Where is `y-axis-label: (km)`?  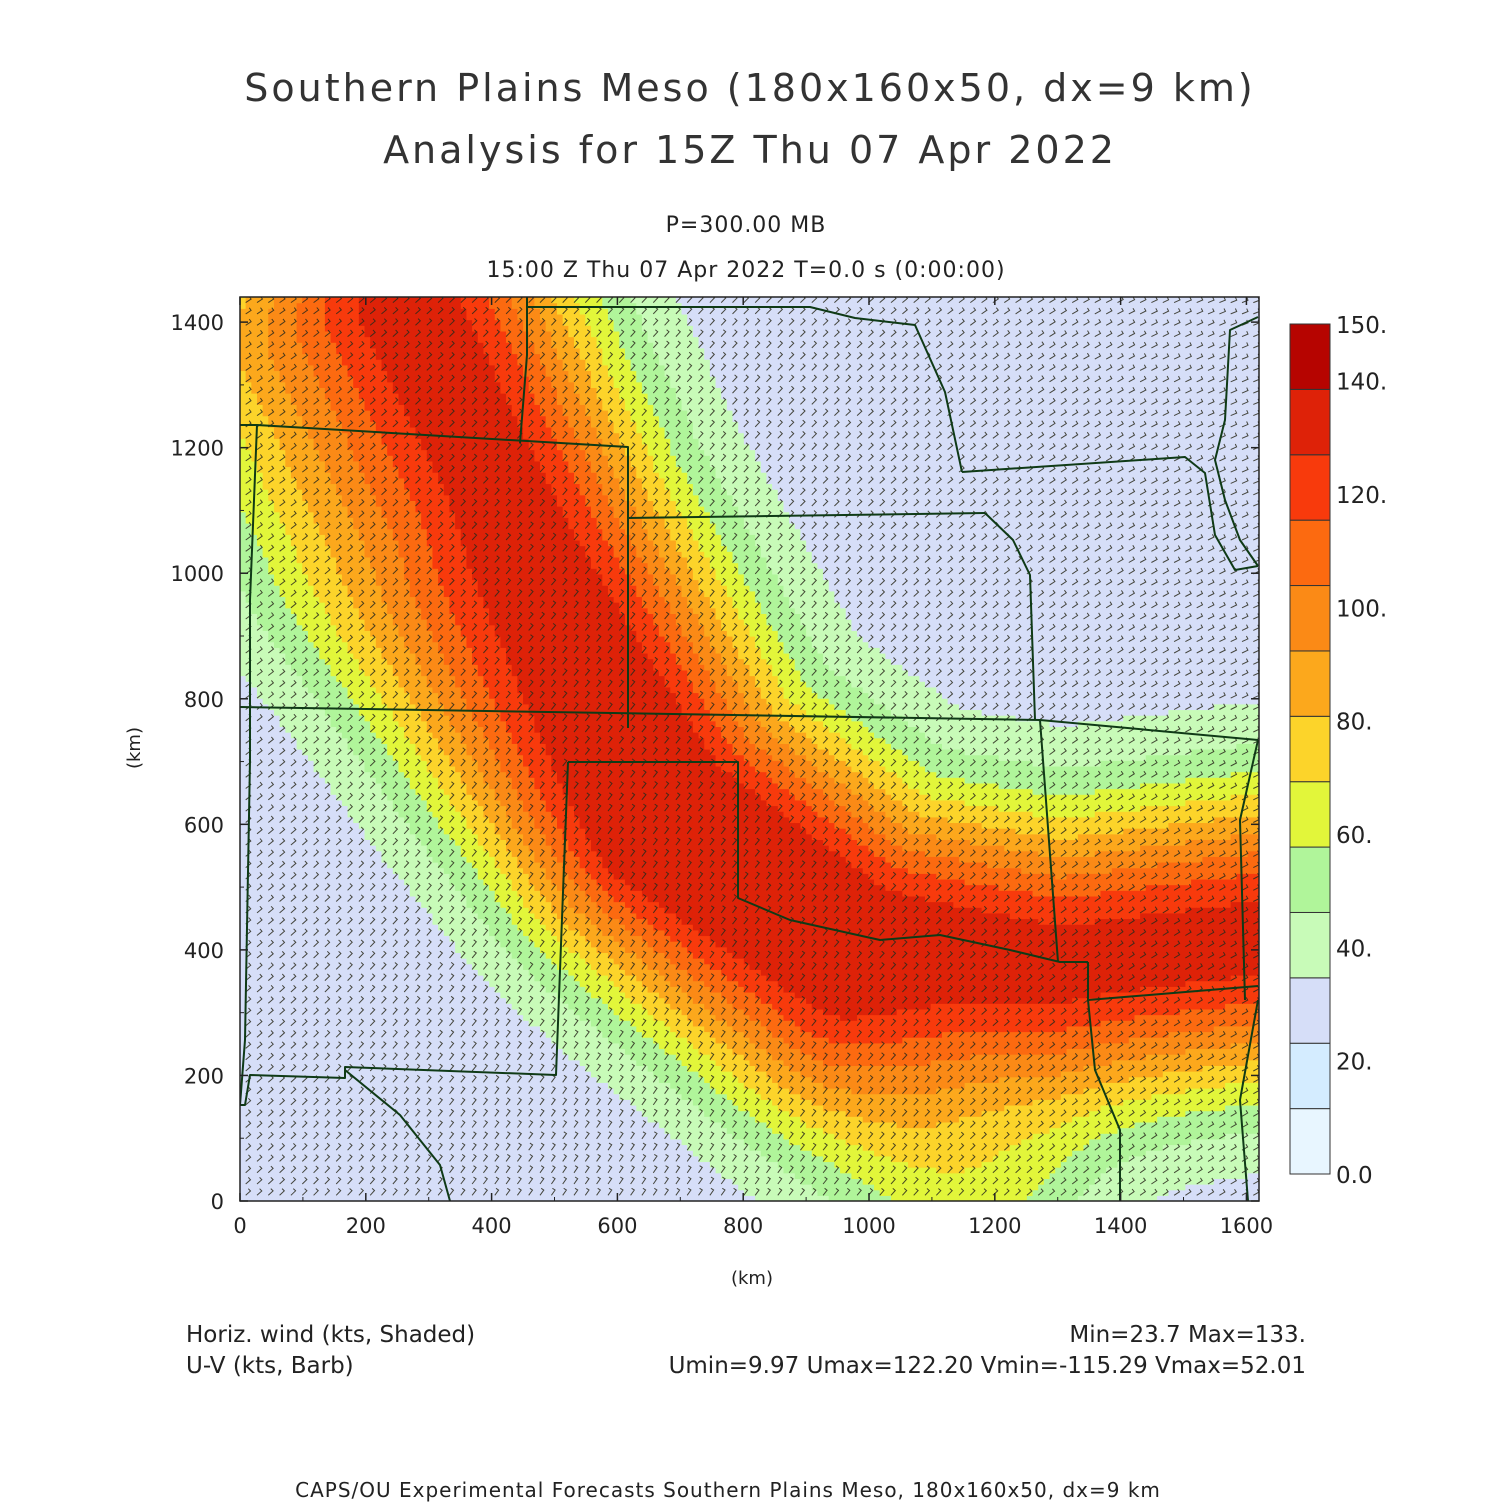
y-axis-label: (km) is located at coordinates (134, 748).